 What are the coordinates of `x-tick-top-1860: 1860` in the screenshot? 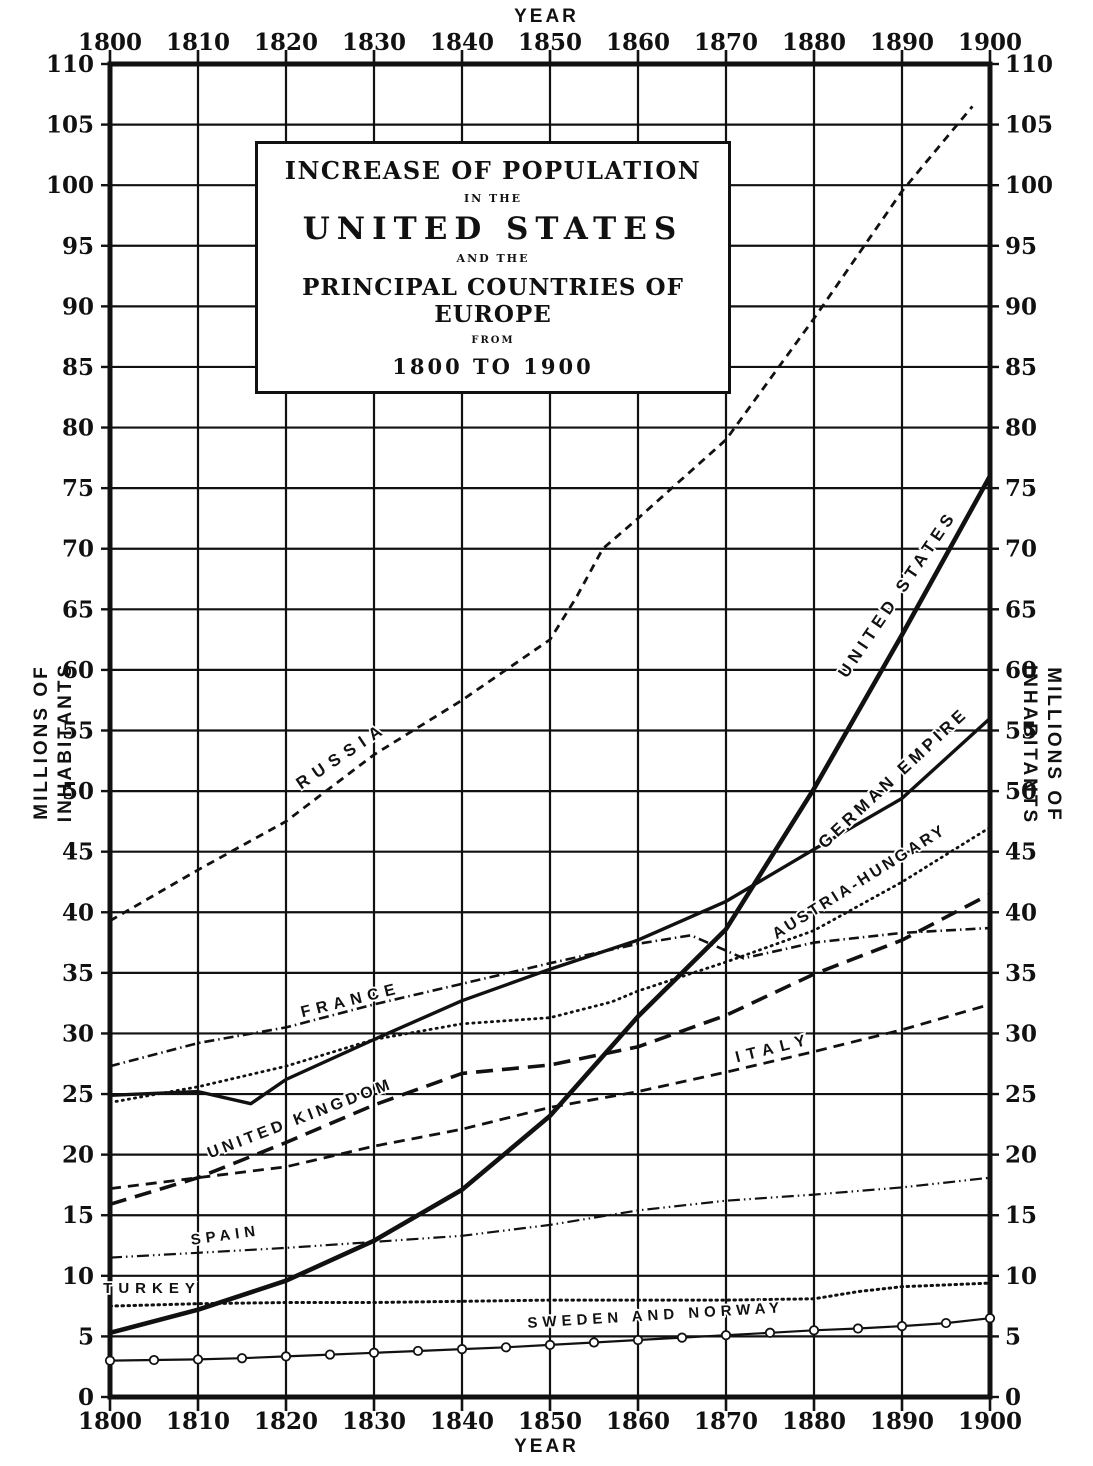 It's located at (638, 42).